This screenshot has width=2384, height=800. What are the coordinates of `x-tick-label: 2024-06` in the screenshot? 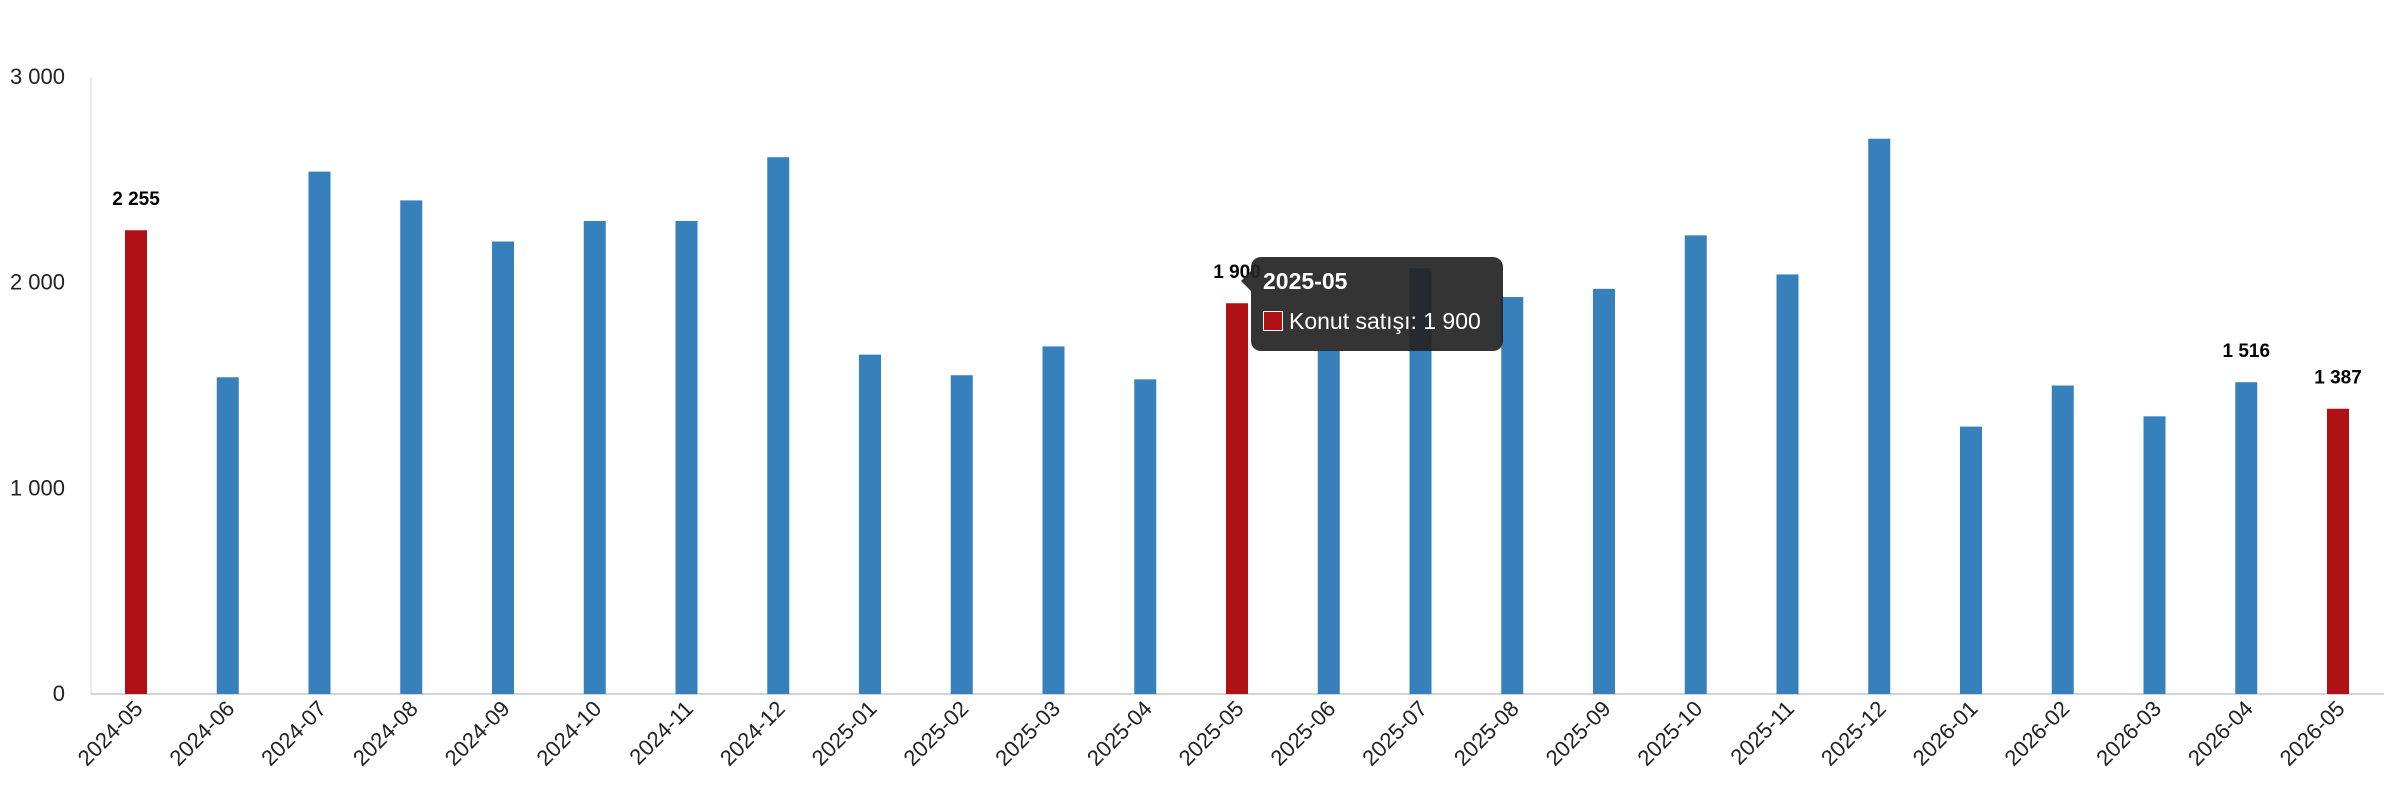 It's located at (202, 733).